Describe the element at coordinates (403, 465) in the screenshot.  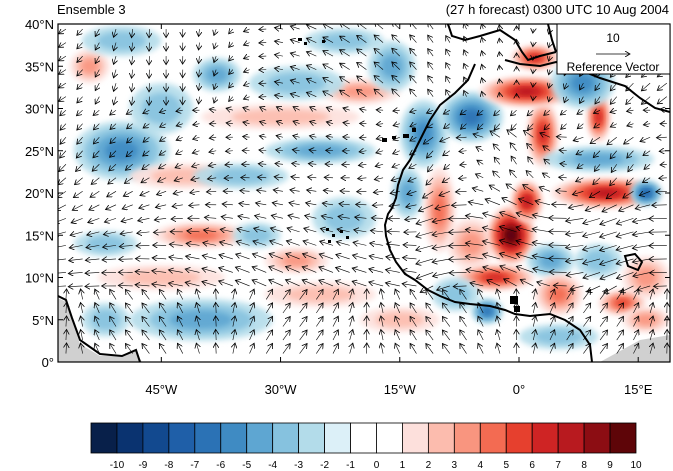
I see `colorbar-label: 1` at that location.